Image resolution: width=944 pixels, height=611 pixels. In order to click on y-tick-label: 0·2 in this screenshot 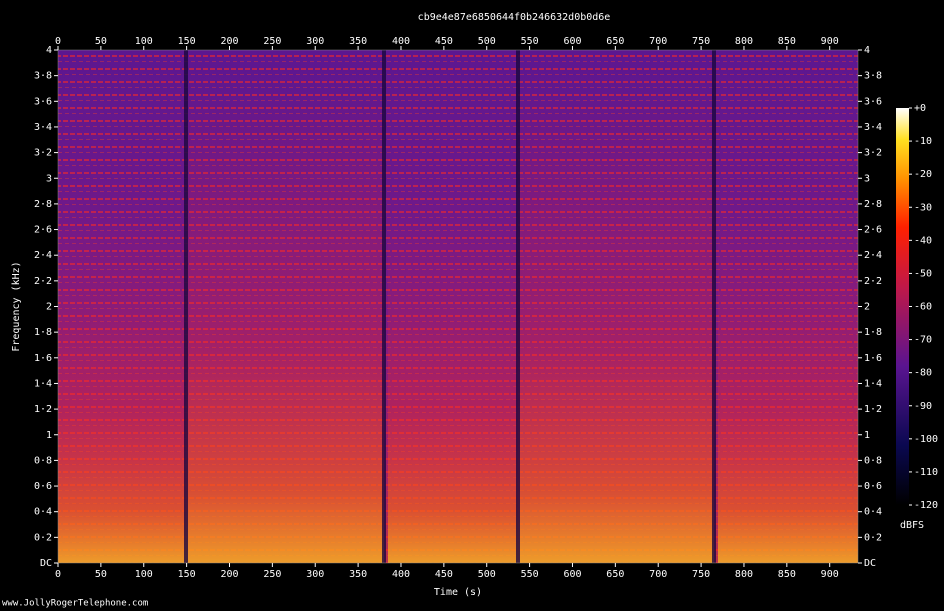, I will do `click(873, 537)`.